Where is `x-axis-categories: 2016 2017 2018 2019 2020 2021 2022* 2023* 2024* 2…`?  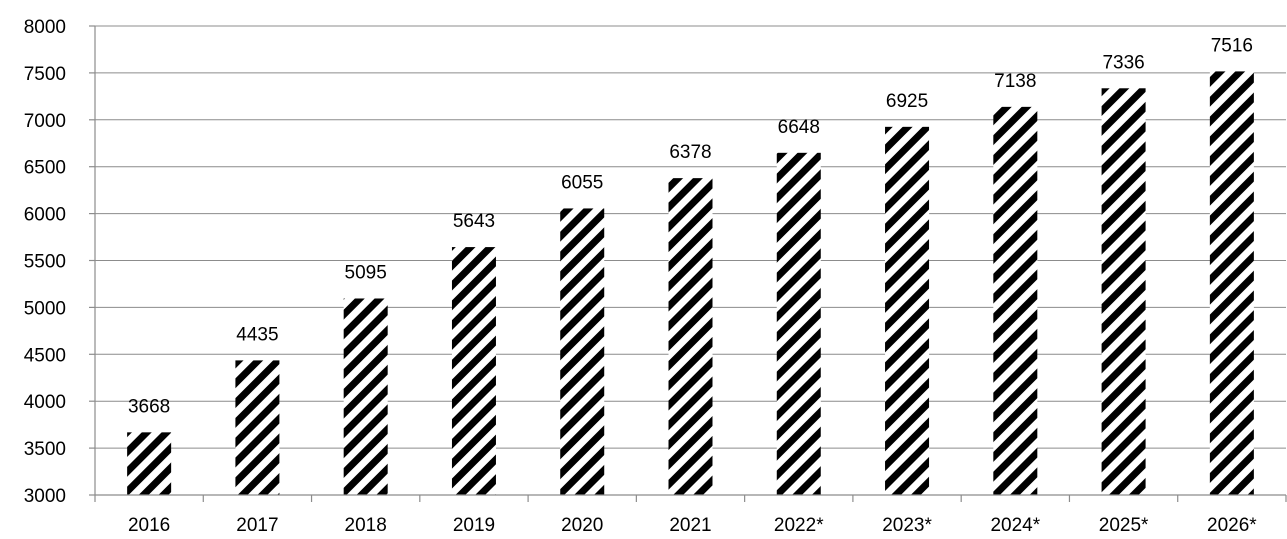 x-axis-categories: 2016 2017 2018 2019 2020 2021 2022* 2023* 2024* 2… is located at coordinates (692, 525).